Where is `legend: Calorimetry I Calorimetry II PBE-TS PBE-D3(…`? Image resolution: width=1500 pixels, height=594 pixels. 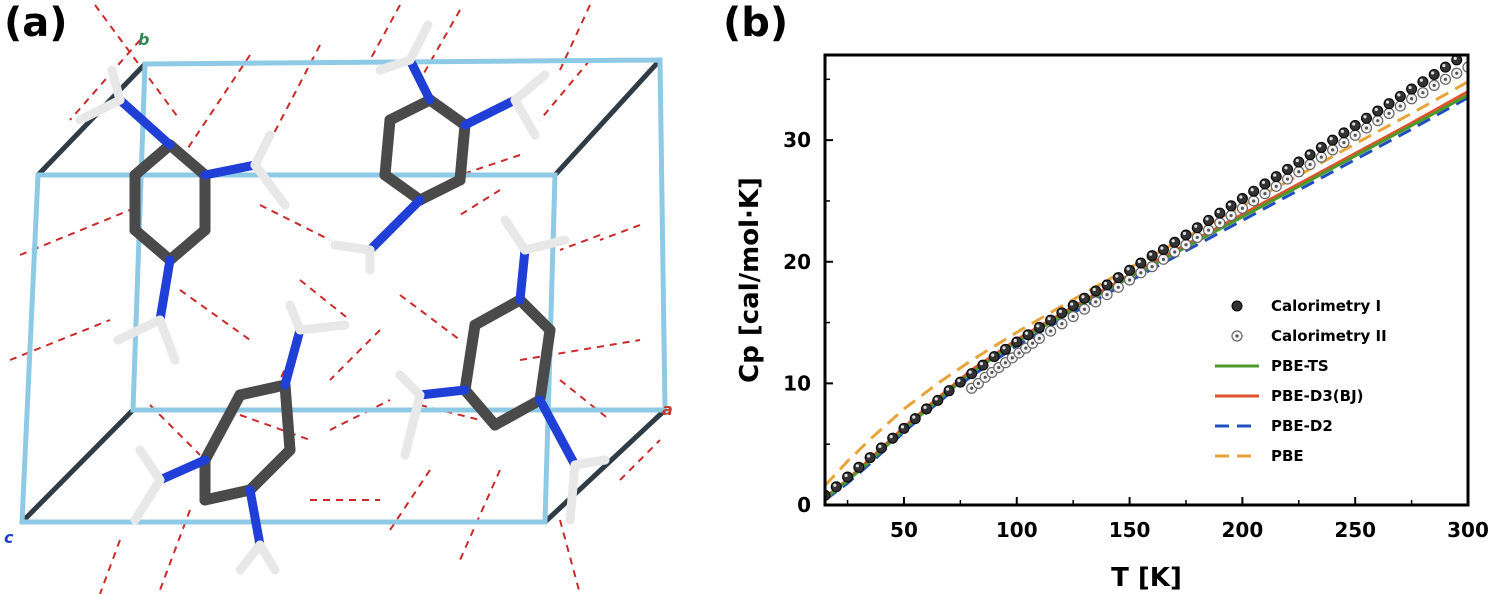 legend: Calorimetry I Calorimetry II PBE-TS PBE-D3(… is located at coordinates (1301, 381).